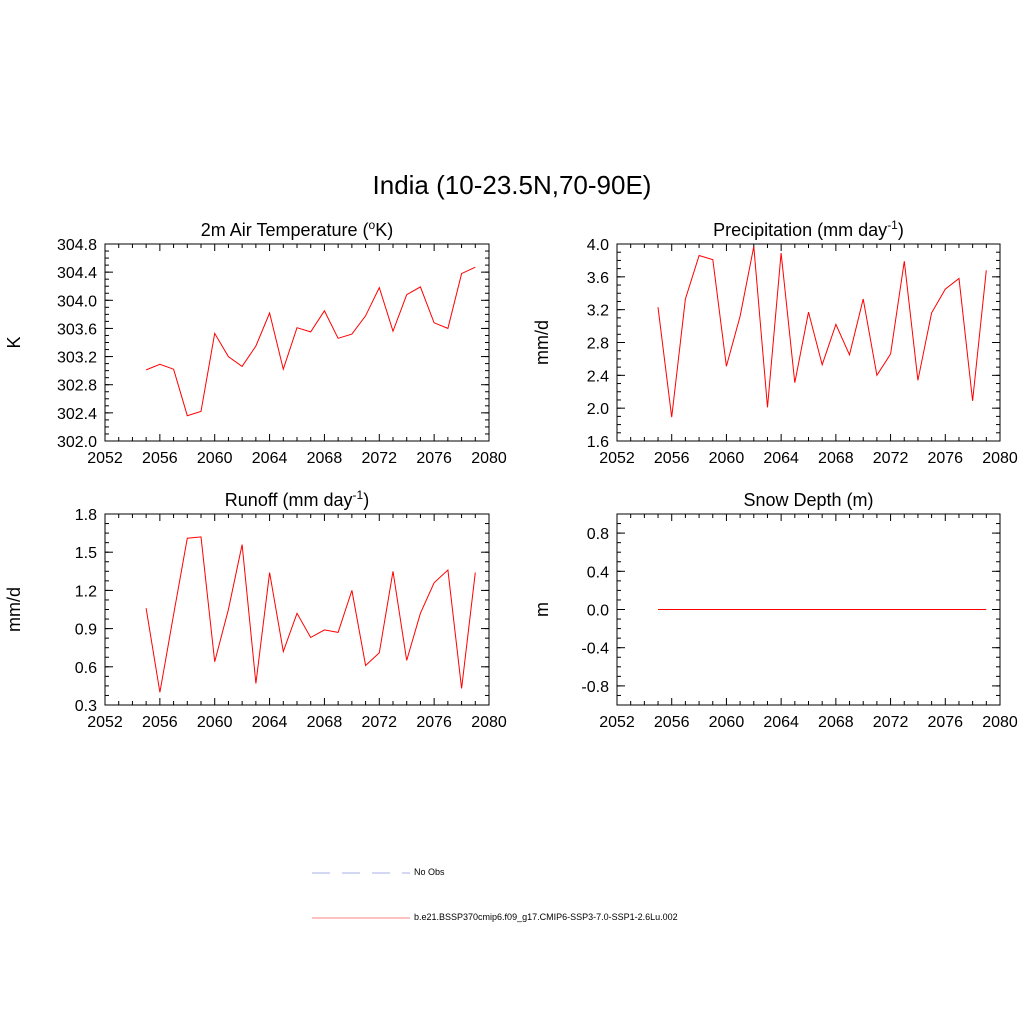 This screenshot has height=1024, width=1024. Describe the element at coordinates (945, 722) in the screenshot. I see `panel4-xtick-label: 2076` at that location.